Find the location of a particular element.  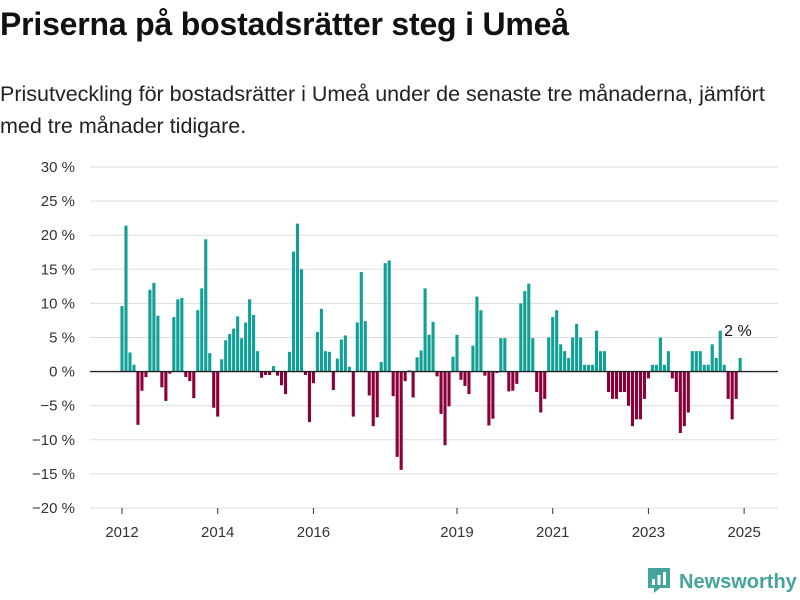

y-tick-label: −15 % is located at coordinates (53, 474).